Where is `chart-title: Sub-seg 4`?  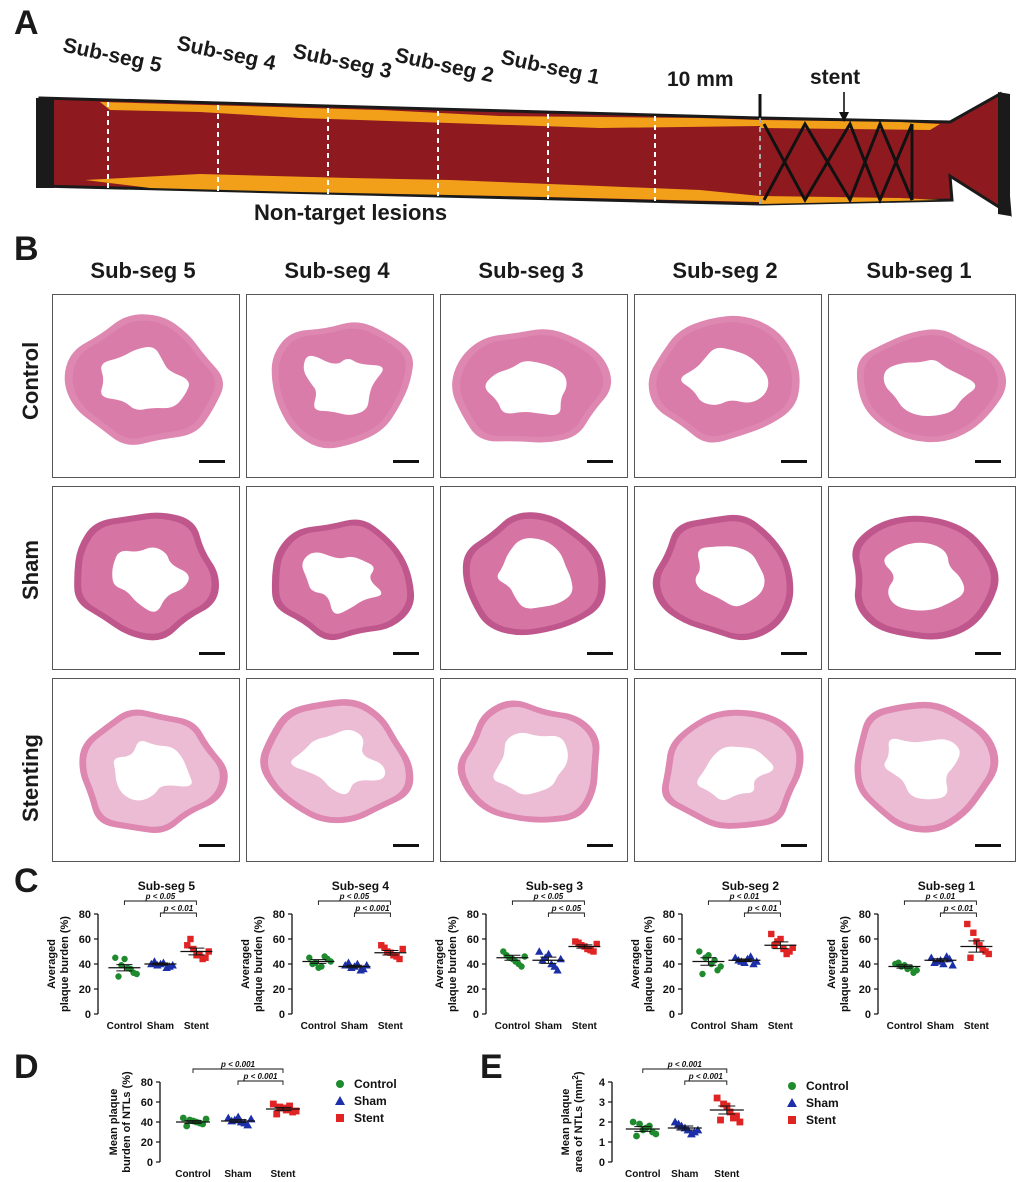
chart-title: Sub-seg 4 is located at coordinates (361, 886).